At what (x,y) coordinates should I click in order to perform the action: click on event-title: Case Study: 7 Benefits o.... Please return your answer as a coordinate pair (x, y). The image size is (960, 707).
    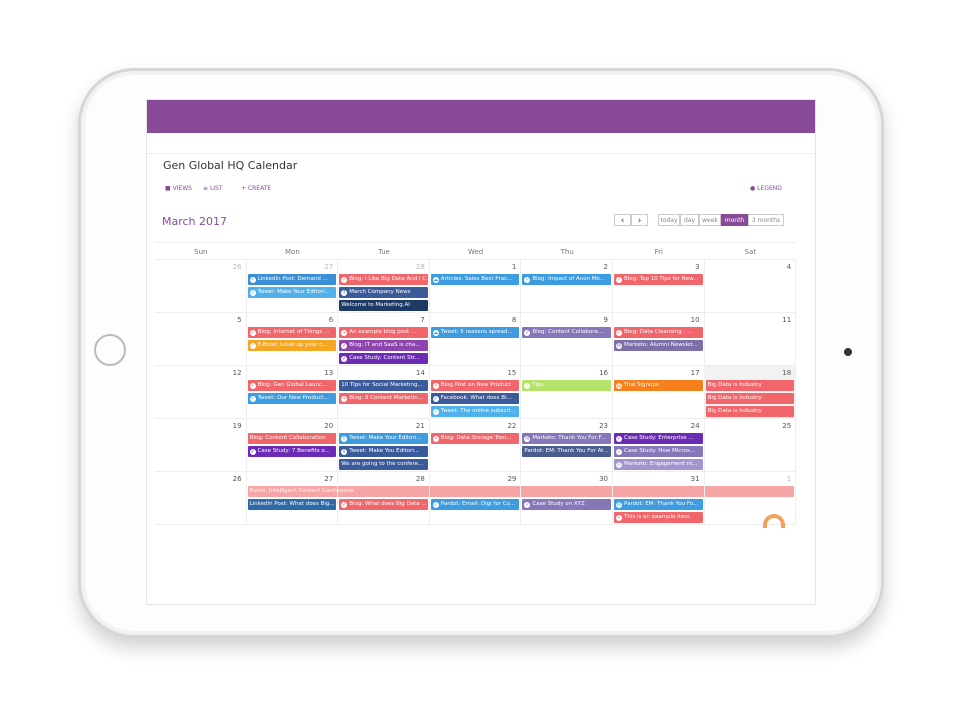
    Looking at the image, I should click on (293, 451).